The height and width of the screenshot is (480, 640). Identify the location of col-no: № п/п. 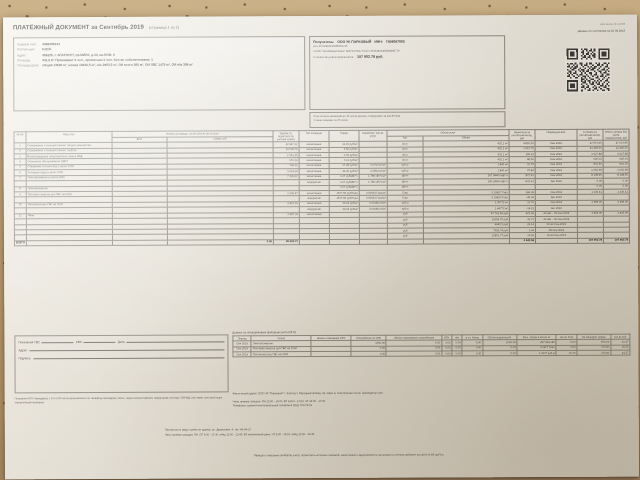
(19, 137).